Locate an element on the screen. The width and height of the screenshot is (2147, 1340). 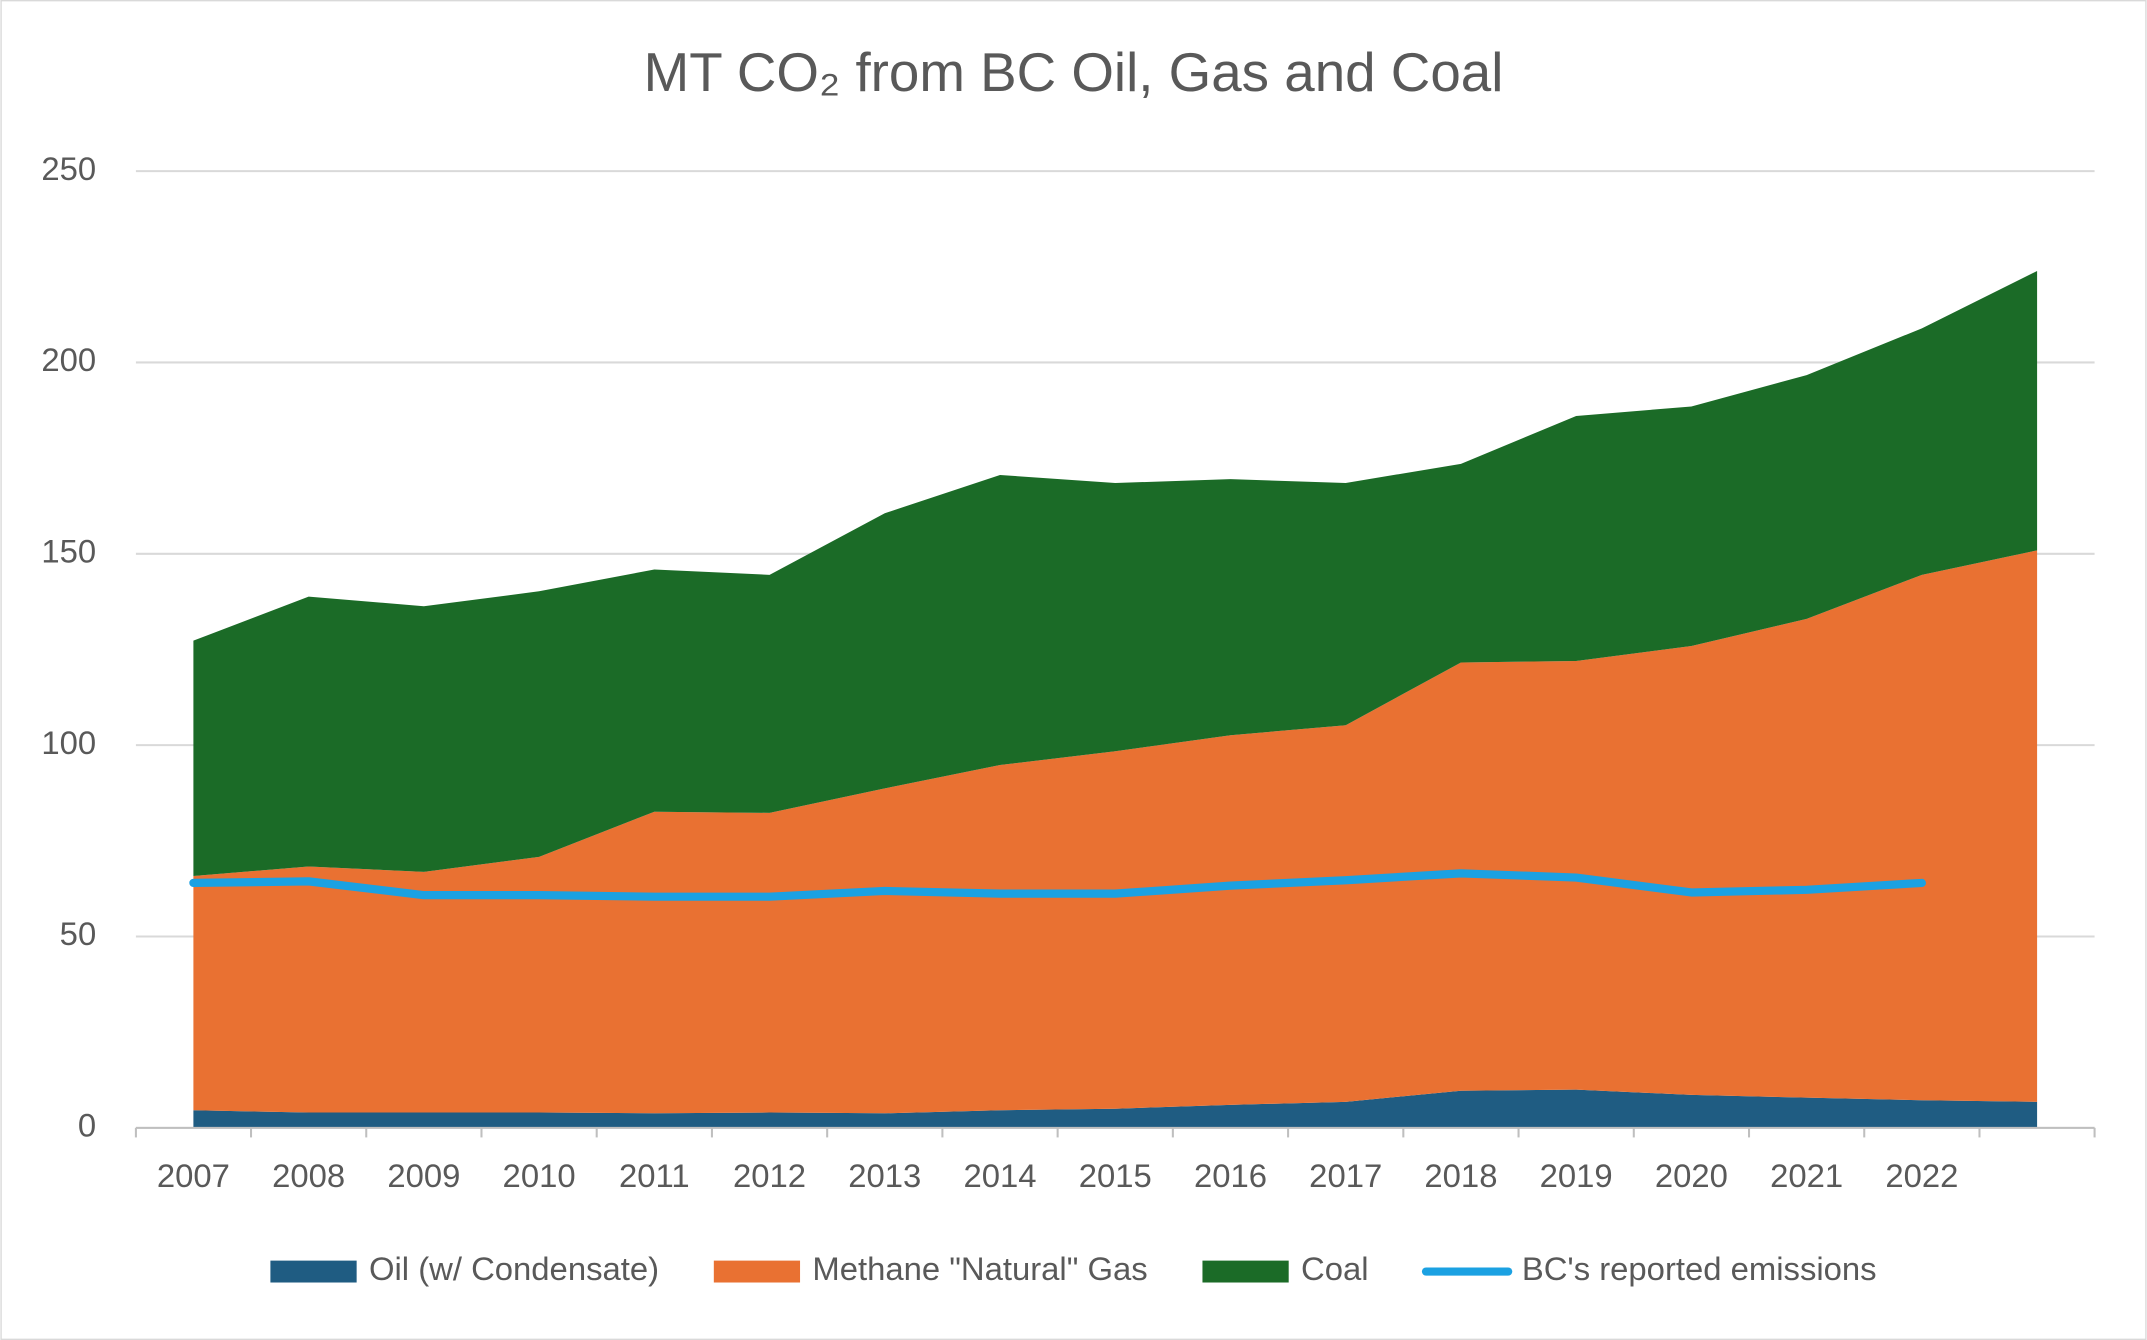
x-tick-label: 2018 is located at coordinates (1460, 1175).